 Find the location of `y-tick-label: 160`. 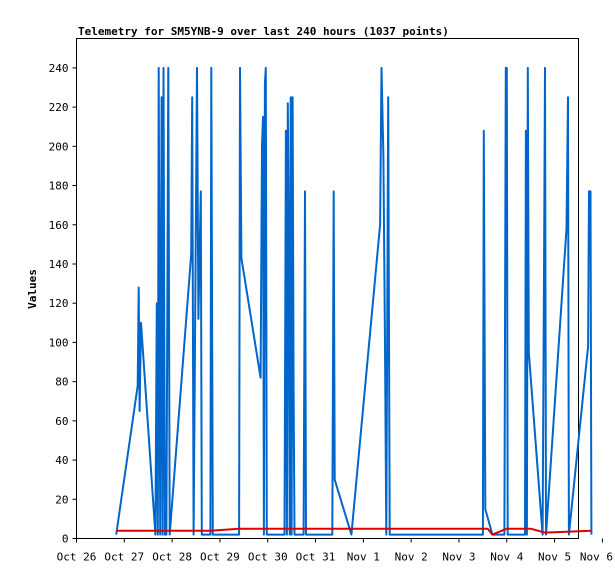

y-tick-label: 160 is located at coordinates (59, 225).